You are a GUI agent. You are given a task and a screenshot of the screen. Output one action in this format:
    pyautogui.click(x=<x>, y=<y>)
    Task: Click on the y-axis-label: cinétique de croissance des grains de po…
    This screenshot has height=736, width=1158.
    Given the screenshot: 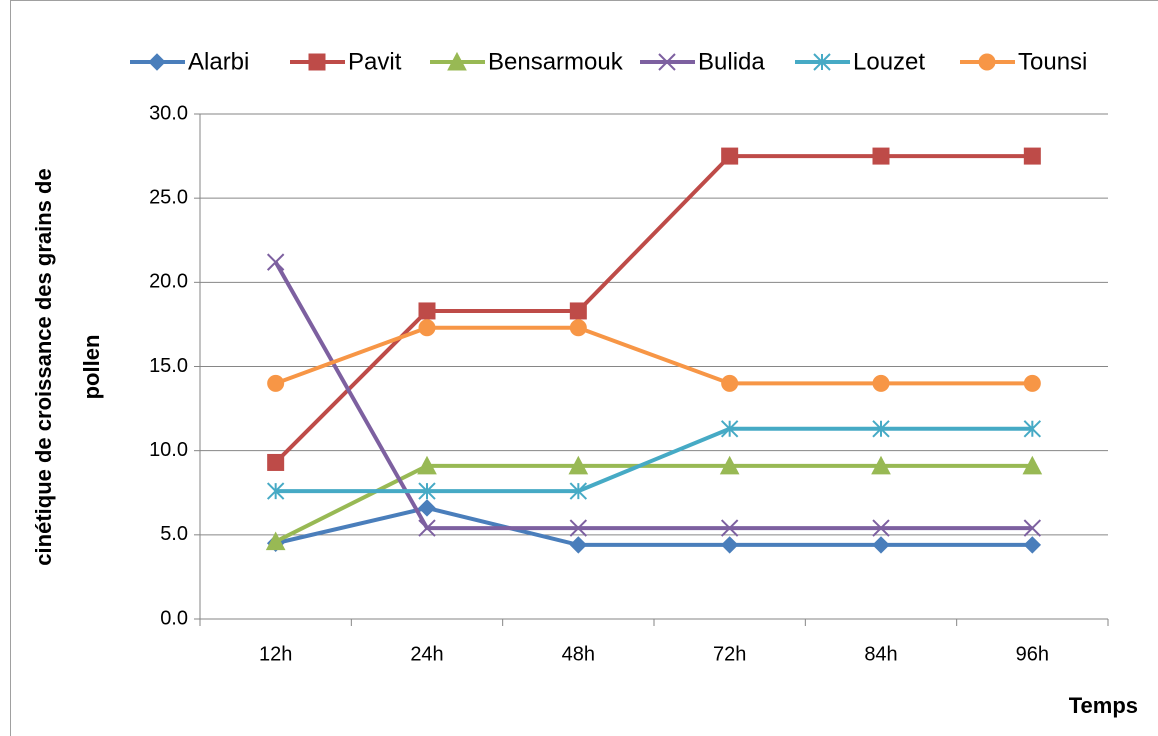 What is the action you would take?
    pyautogui.click(x=67, y=366)
    